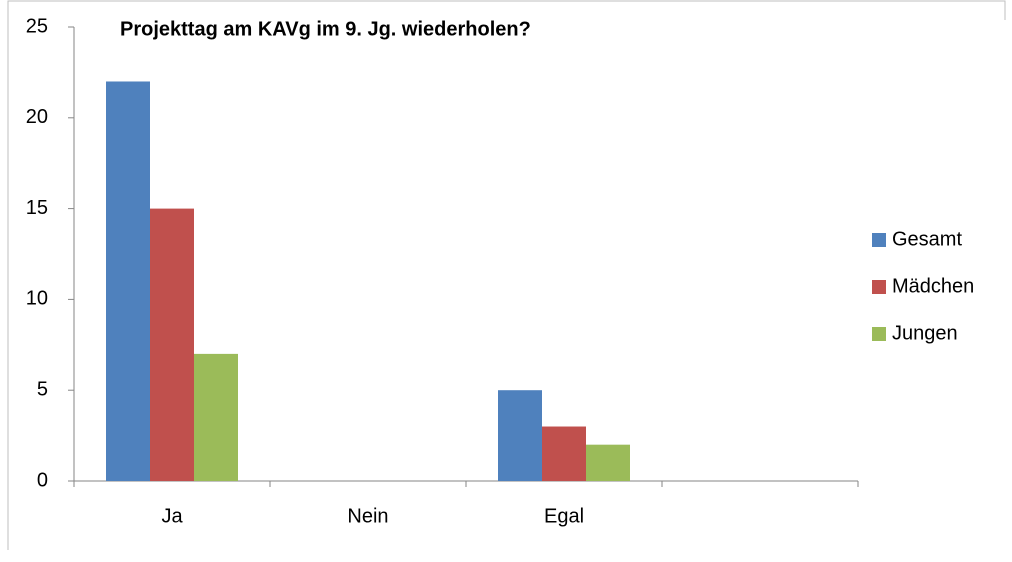  I want to click on x-tick-label: Egal, so click(564, 516).